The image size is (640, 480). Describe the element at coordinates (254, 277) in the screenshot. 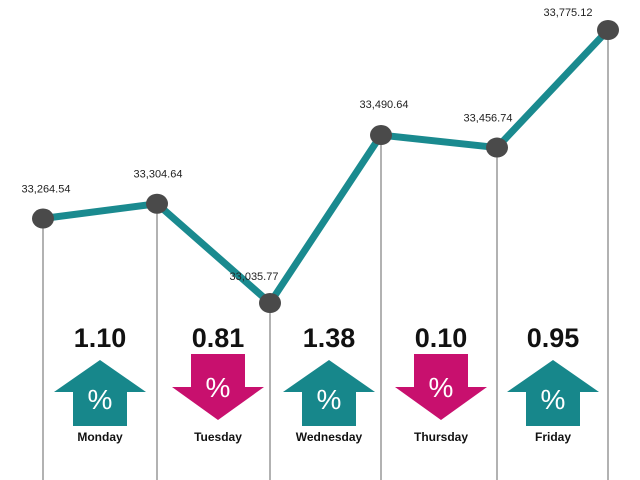

I see `data-label-2: 33,035.77` at that location.